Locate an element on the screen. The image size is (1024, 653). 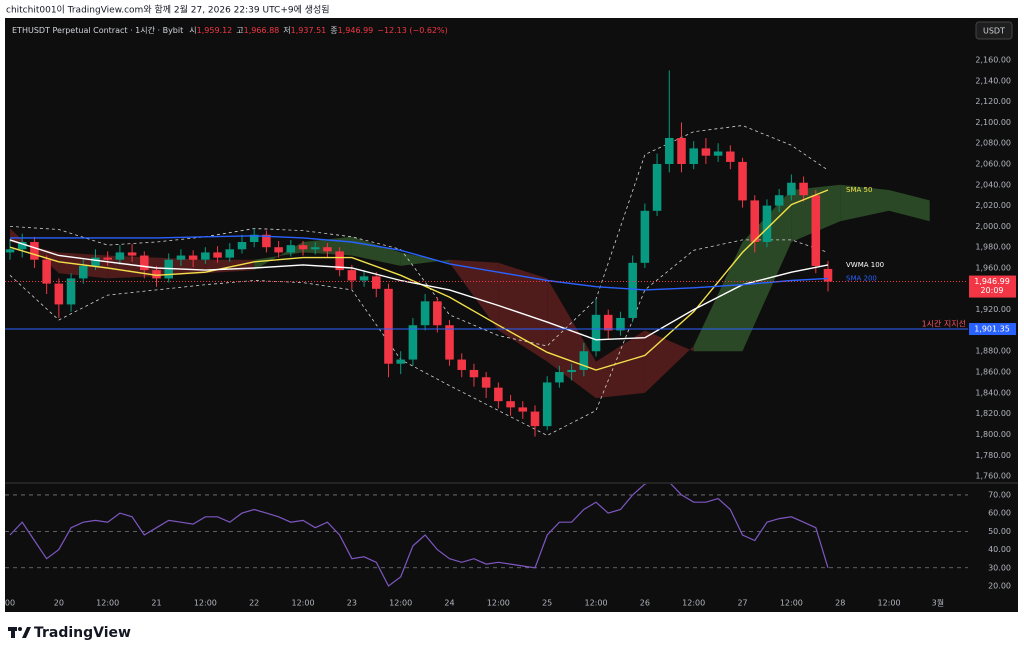
y-tick-label: 1,820.00 is located at coordinates (993, 413).